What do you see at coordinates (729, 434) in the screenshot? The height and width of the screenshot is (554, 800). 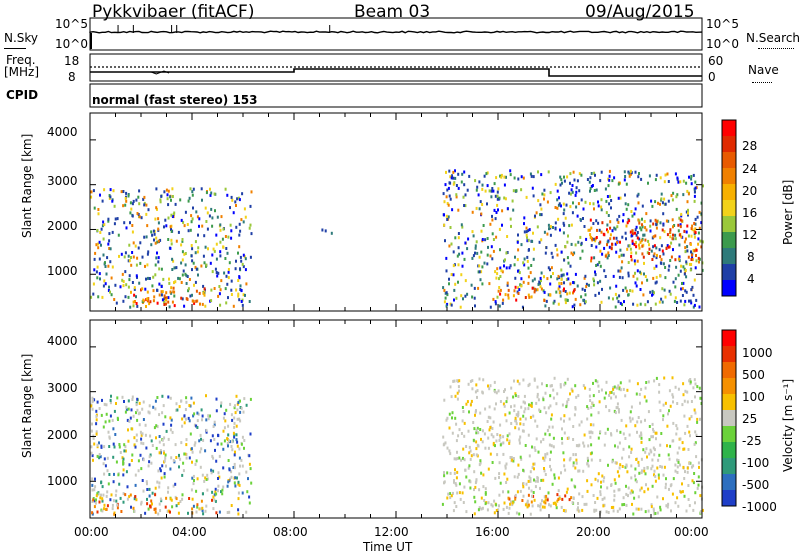 I see `colorbar-step` at bounding box center [729, 434].